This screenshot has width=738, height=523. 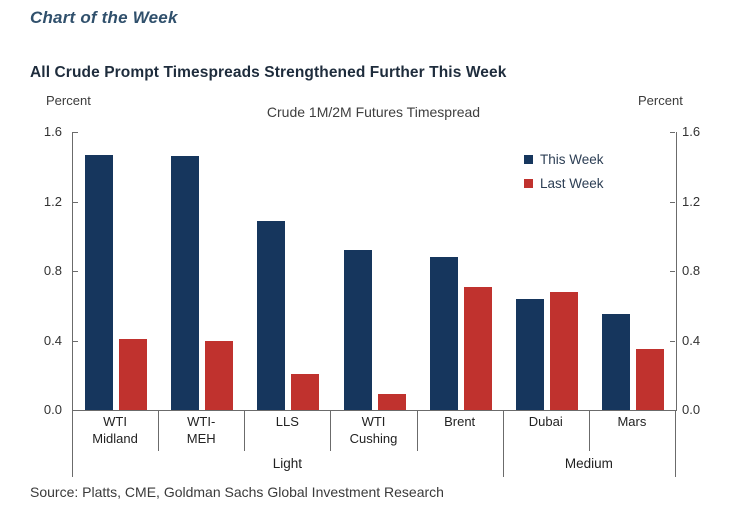 What do you see at coordinates (185, 283) in the screenshot?
I see `bar-this-week-wti-meh` at bounding box center [185, 283].